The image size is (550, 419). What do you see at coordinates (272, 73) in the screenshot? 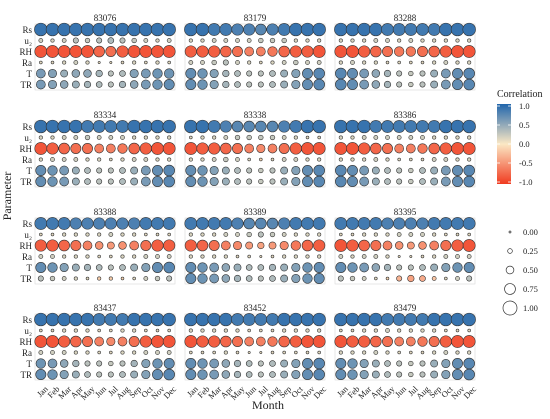
I see `bubble-T-aug` at bounding box center [272, 73].